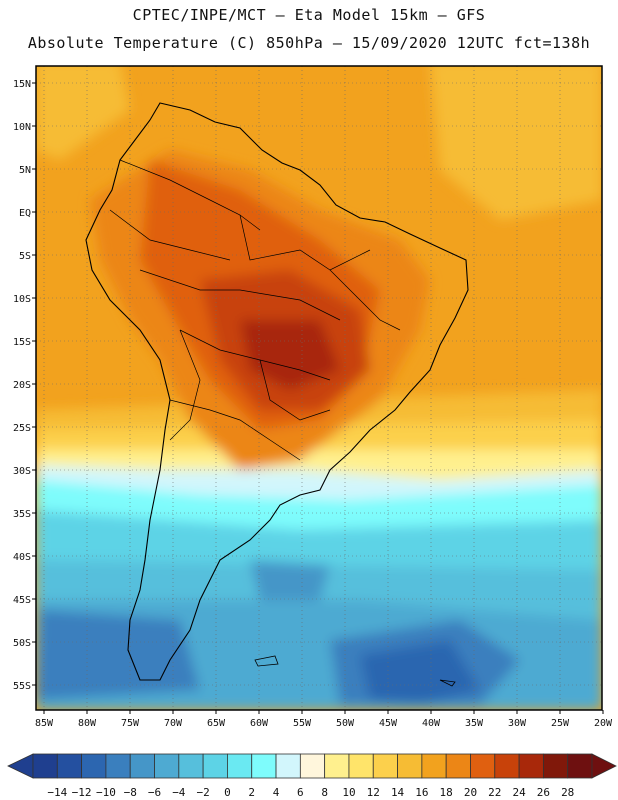  Describe the element at coordinates (373, 792) in the screenshot. I see `colorbar-label: 12` at that location.